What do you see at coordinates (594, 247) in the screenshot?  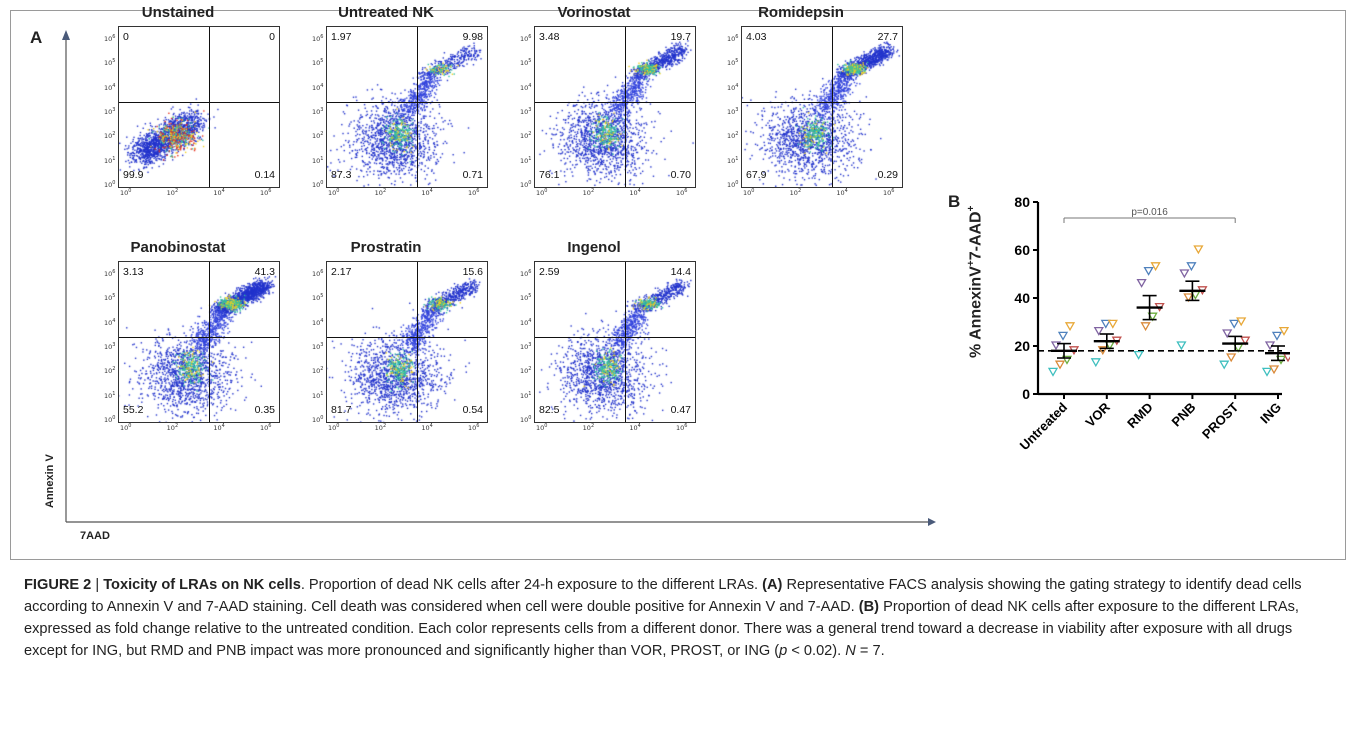 I see `facs-plot-title: Ingenol` at bounding box center [594, 247].